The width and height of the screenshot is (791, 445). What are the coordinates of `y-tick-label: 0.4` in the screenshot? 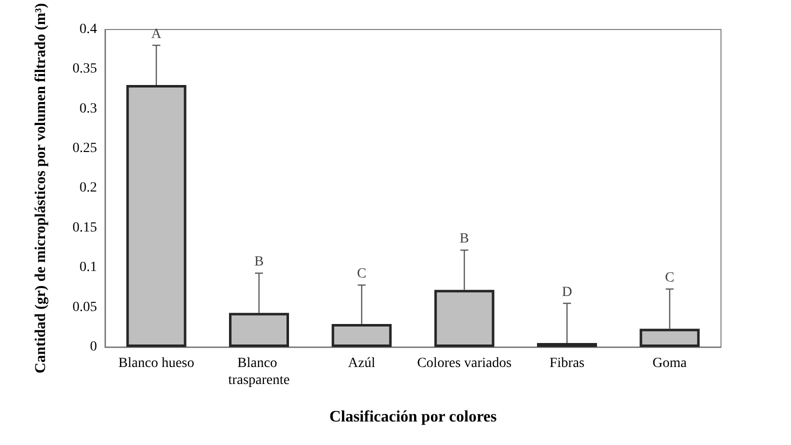 It's located at (88, 29).